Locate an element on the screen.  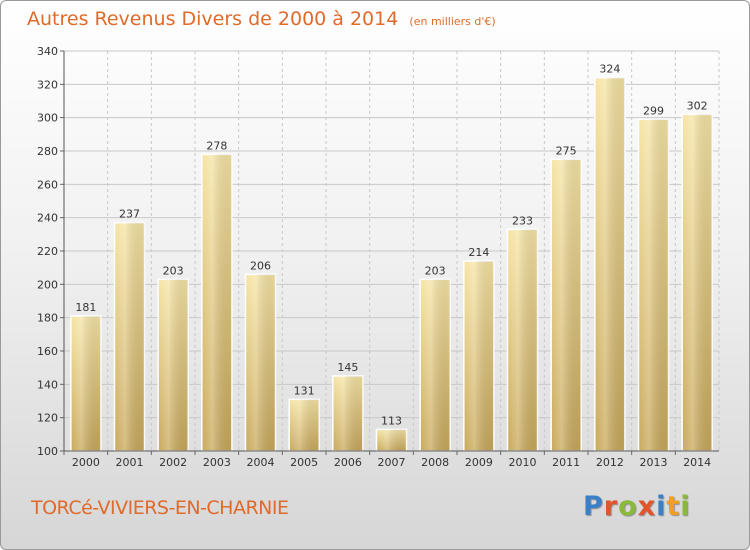
x-tick-label: 2004 is located at coordinates (261, 462).